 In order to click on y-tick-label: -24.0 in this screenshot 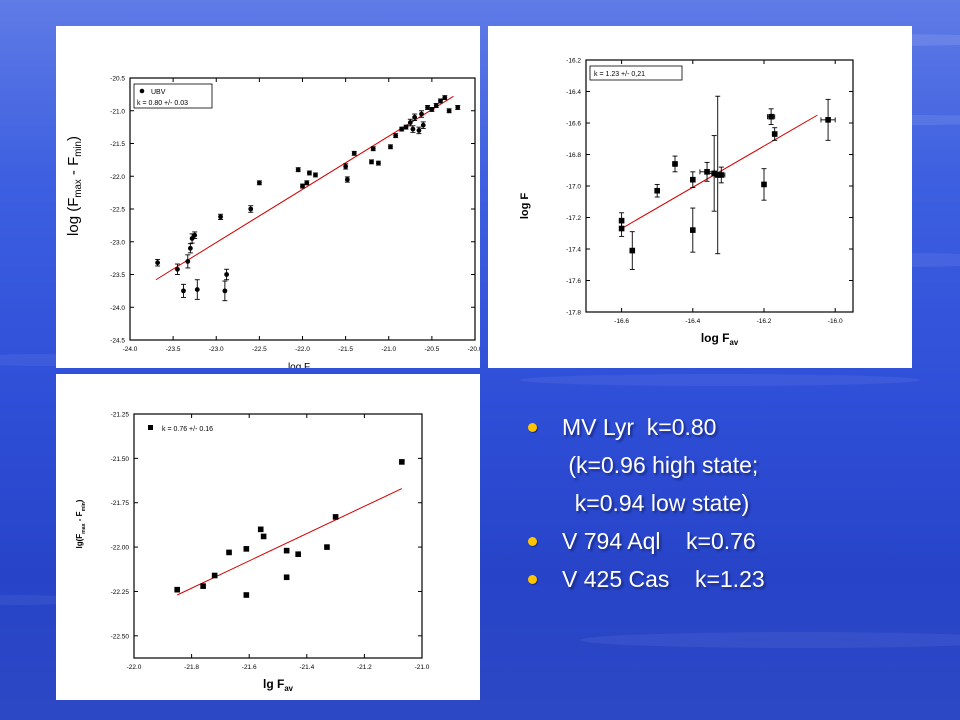, I will do `click(117, 308)`.